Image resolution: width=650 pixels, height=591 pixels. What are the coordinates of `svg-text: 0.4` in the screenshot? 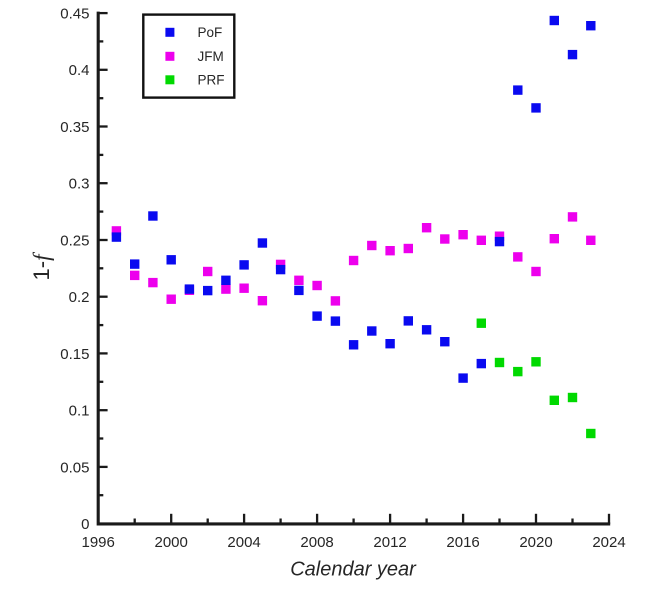 It's located at (79, 70).